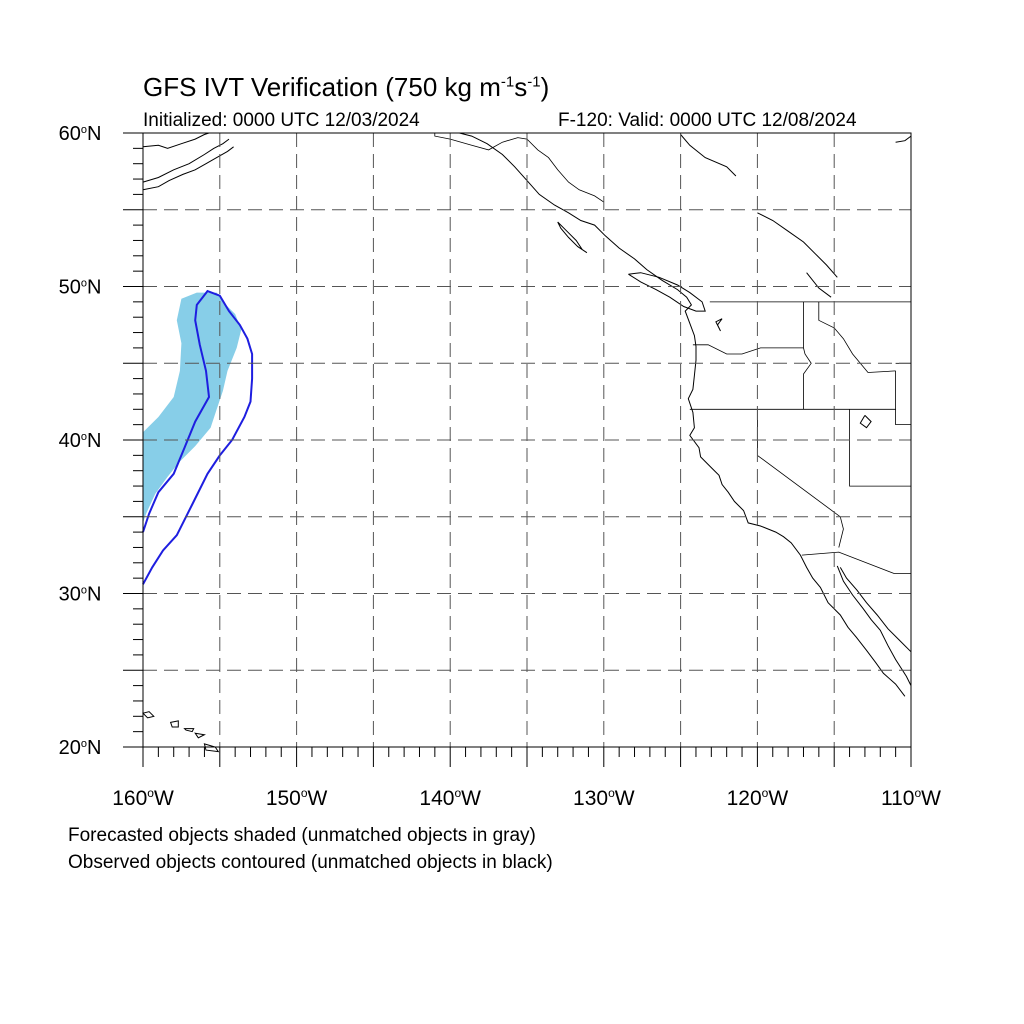 The image size is (1024, 1024). I want to click on lon-label: 140oW, so click(450, 798).